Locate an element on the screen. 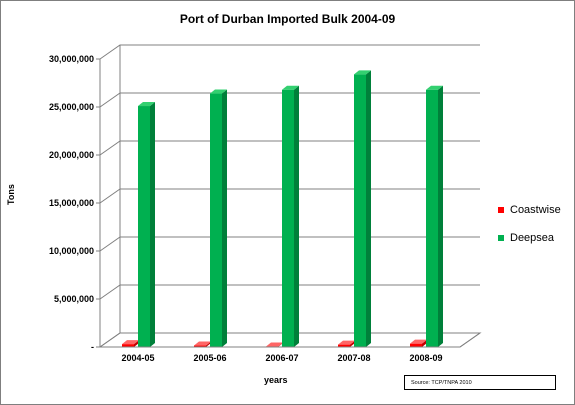 The image size is (575, 405). y-tick-label: 5,000,000 is located at coordinates (74, 299).